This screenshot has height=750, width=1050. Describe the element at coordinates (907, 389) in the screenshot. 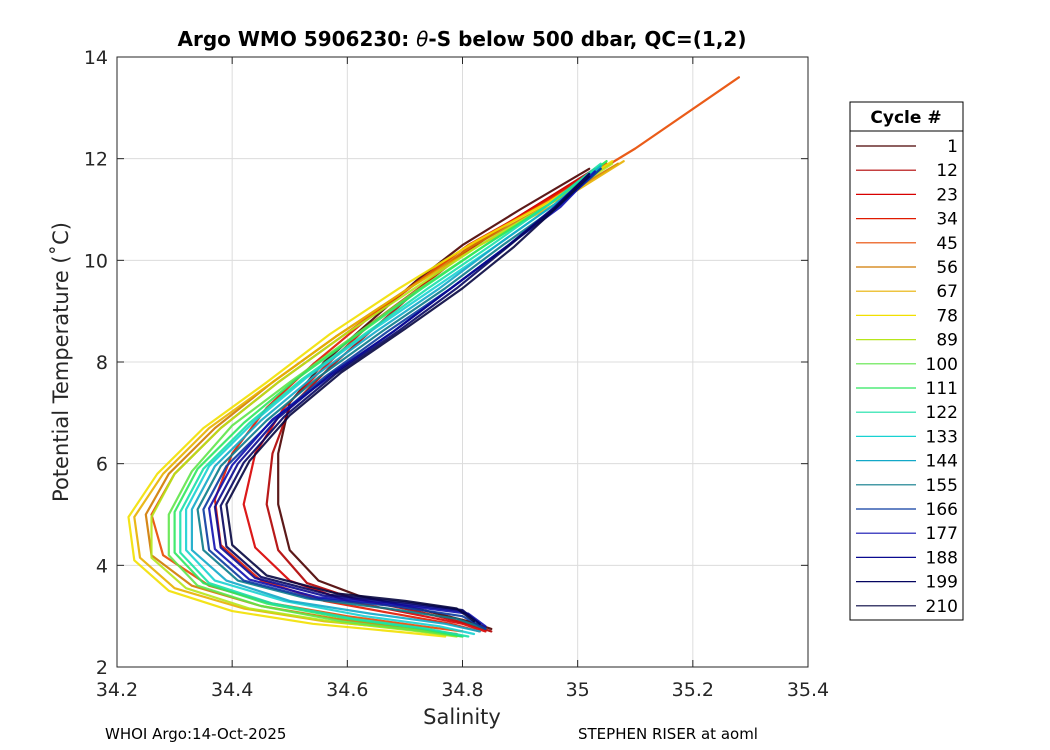

I see `legend-entry: 111` at that location.